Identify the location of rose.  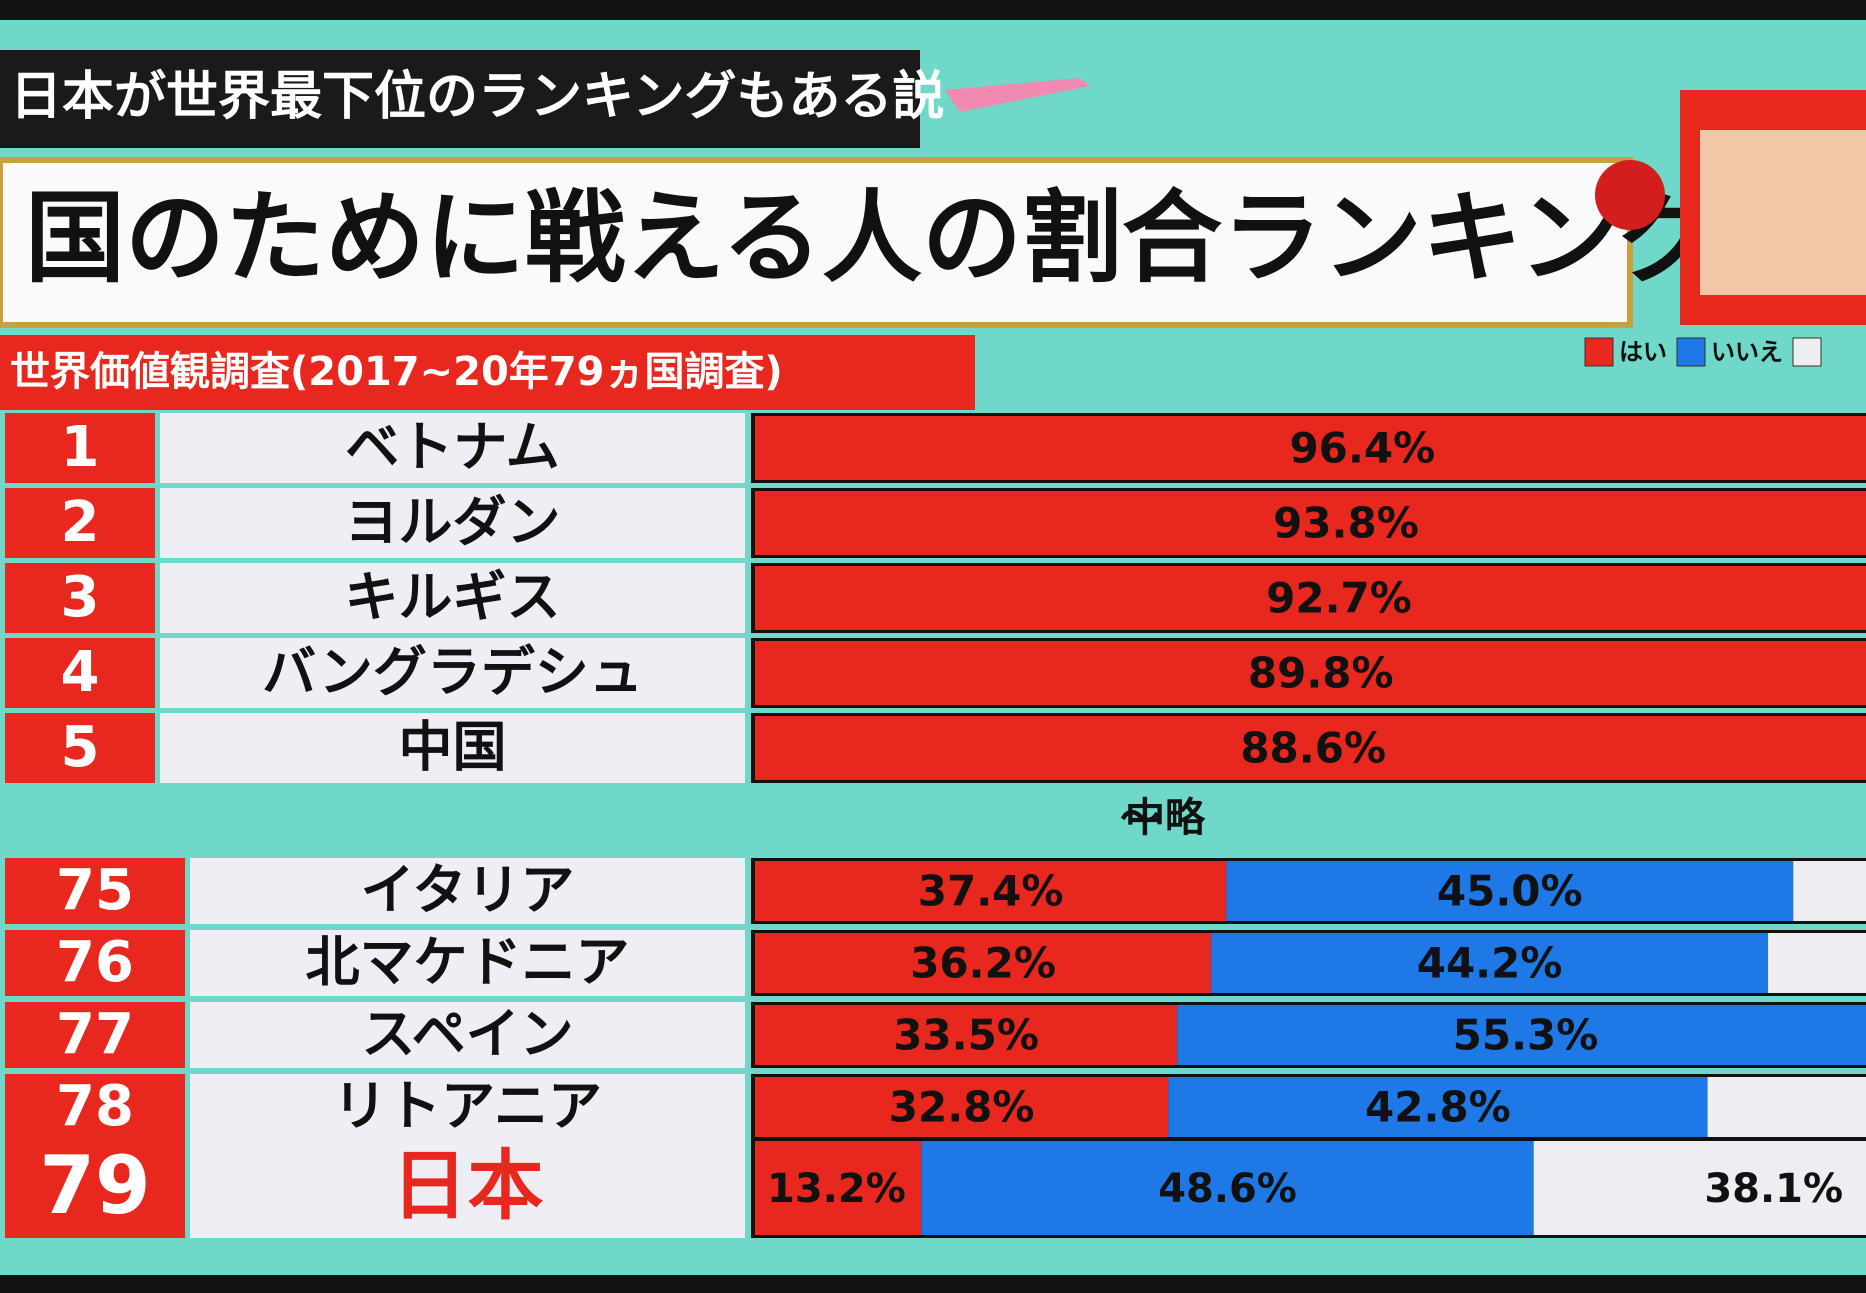
(1630, 195).